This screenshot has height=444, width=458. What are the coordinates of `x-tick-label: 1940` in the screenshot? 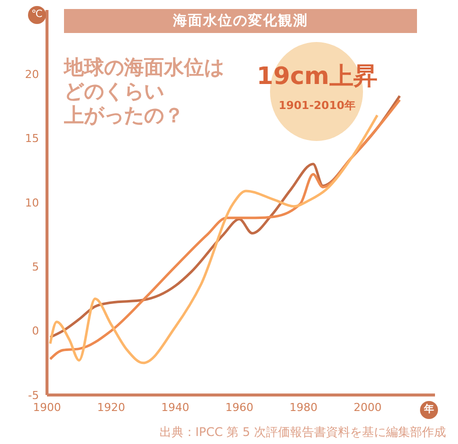 It's located at (175, 407).